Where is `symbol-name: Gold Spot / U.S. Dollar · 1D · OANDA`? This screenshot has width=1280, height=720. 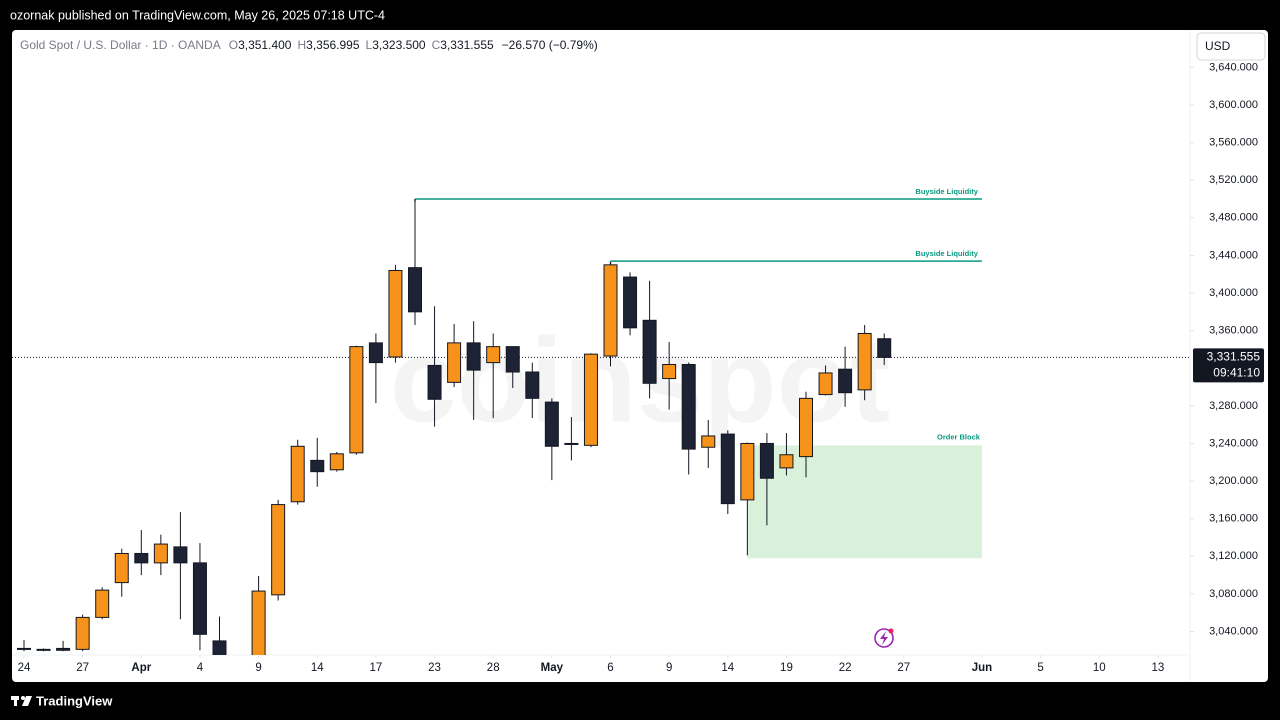 symbol-name: Gold Spot / U.S. Dollar · 1D · OANDA is located at coordinates (120, 45).